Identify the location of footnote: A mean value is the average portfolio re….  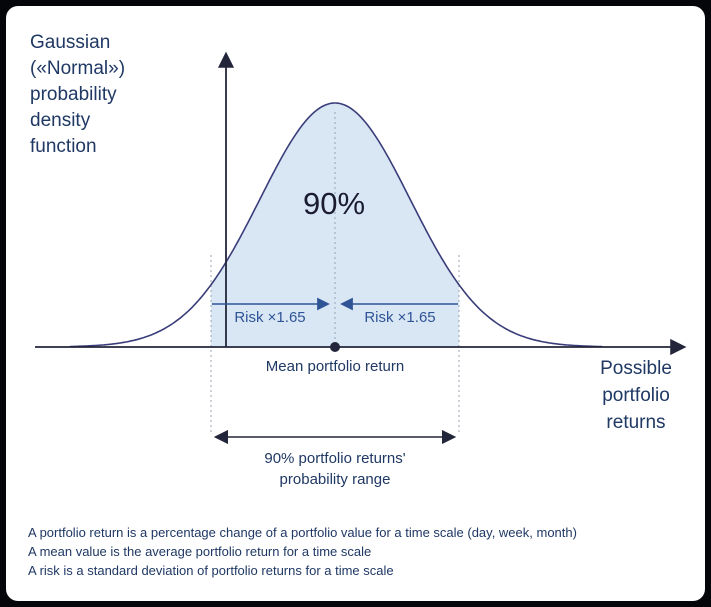
(200, 551).